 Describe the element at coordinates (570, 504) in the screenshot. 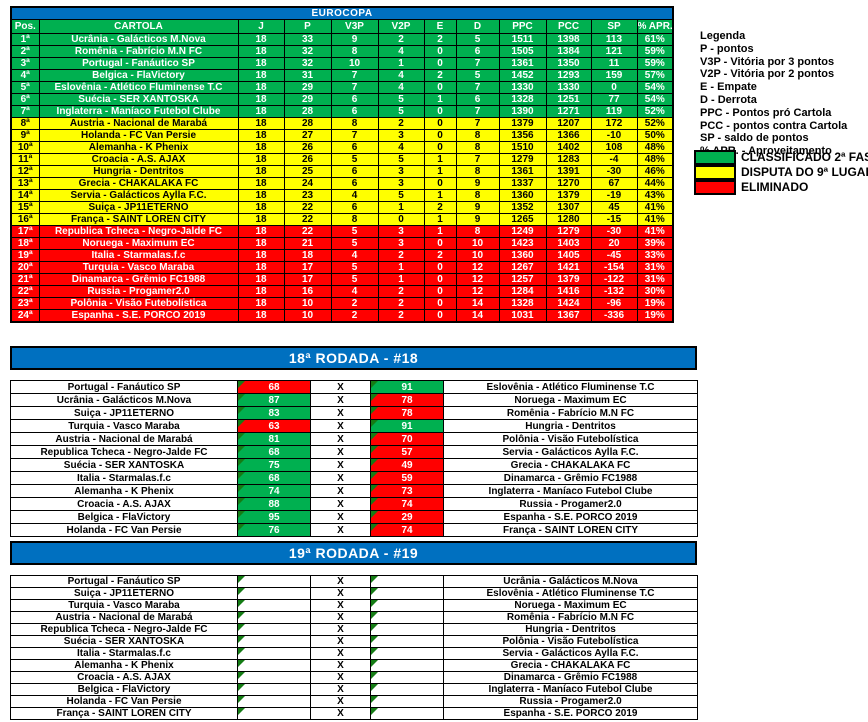

I see `away-team-cell: Russia - Progamer2.0` at that location.